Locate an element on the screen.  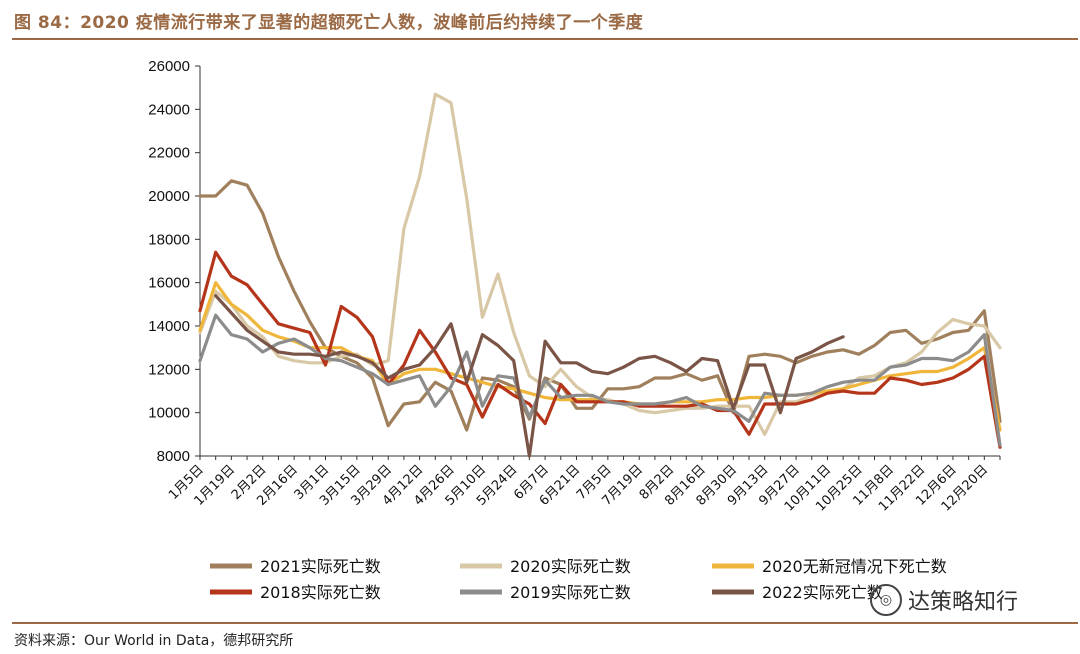
bottom-rule is located at coordinates (545, 623).